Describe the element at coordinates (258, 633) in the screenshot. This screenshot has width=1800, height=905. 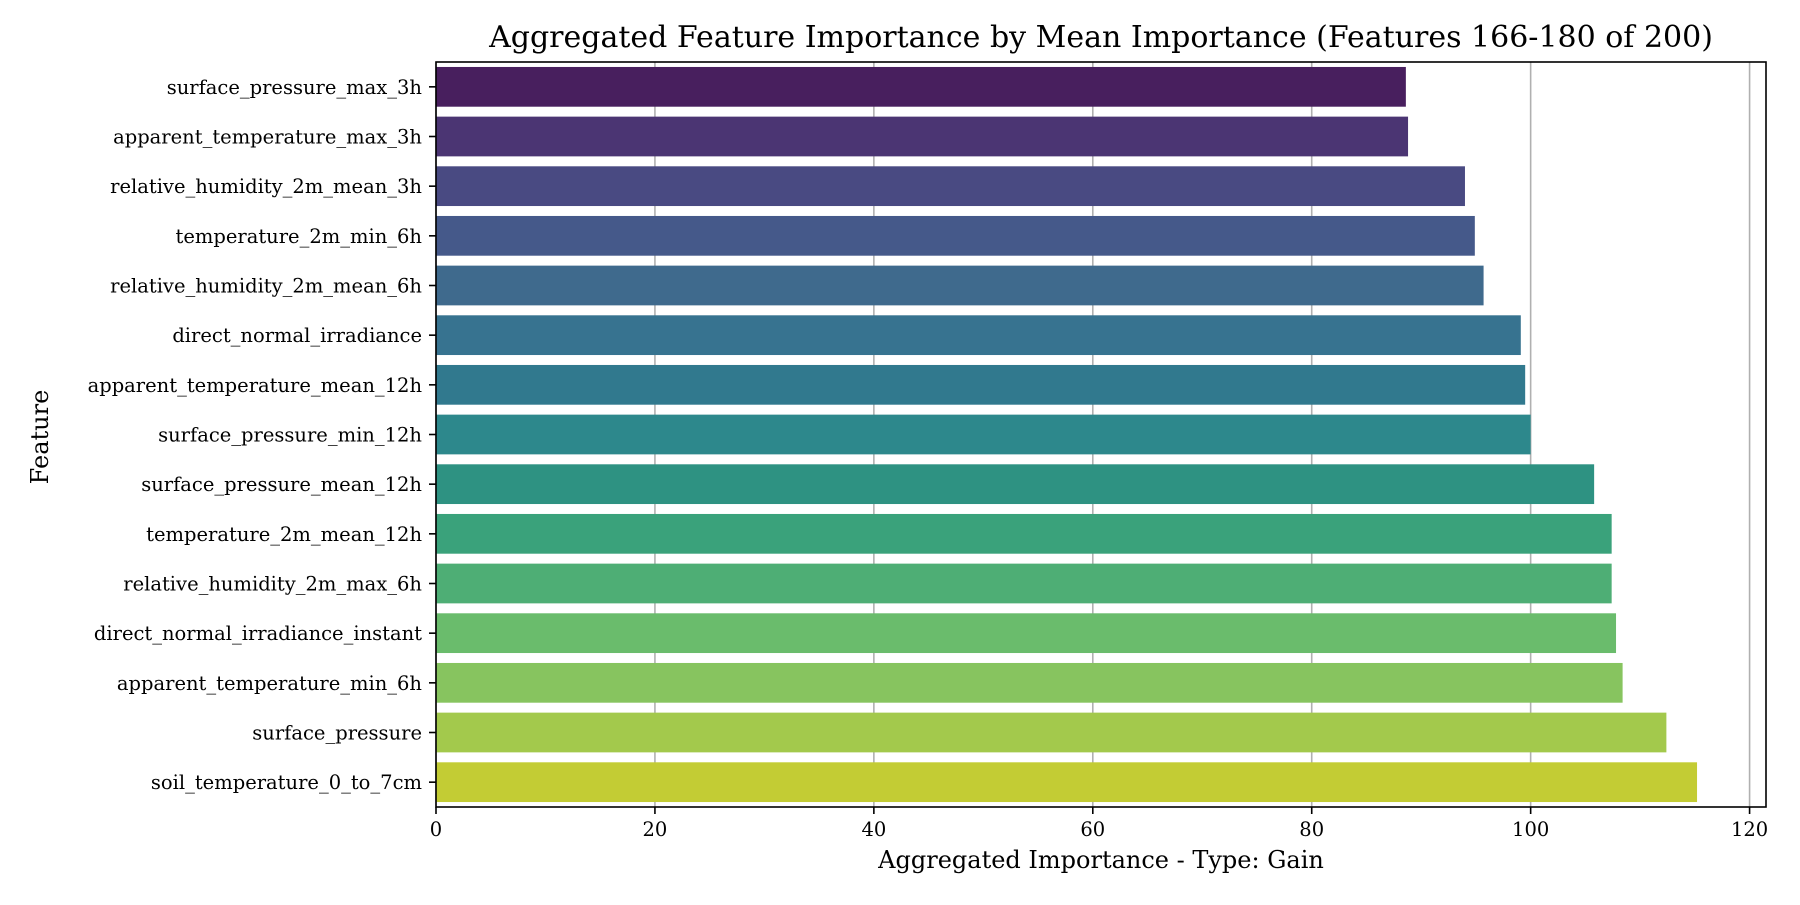
I see `y-tick-label: direct_normal_irradiance_instant` at that location.